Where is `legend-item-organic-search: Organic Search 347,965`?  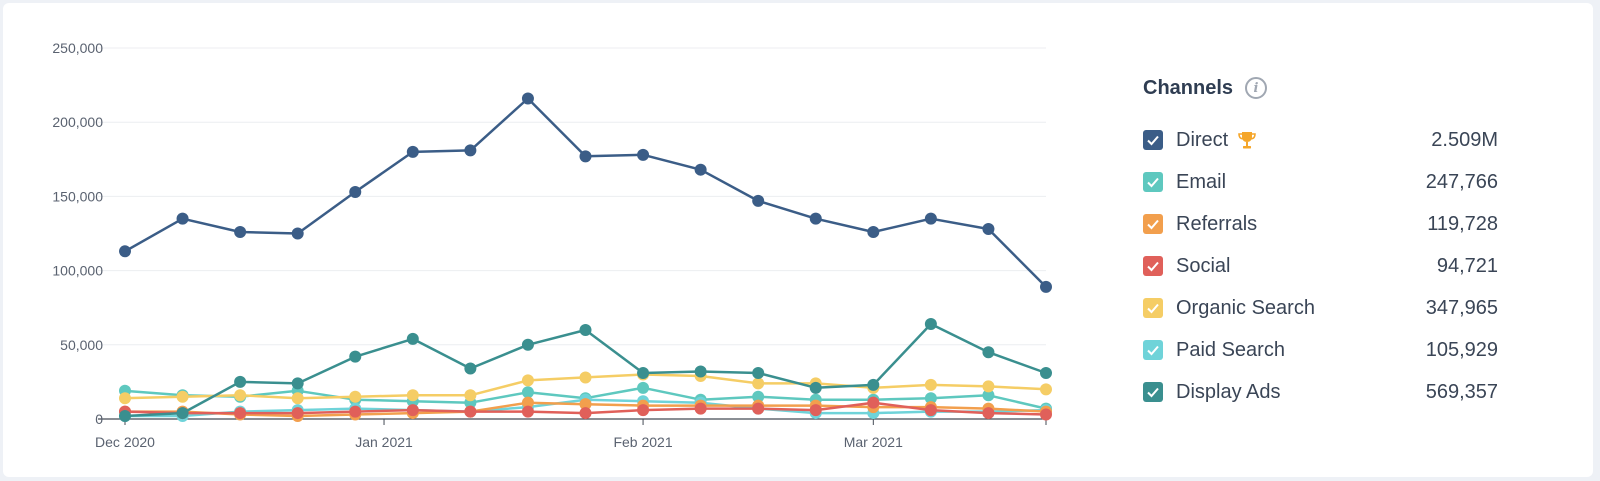
legend-item-organic-search: Organic Search 347,965 is located at coordinates (1320, 308).